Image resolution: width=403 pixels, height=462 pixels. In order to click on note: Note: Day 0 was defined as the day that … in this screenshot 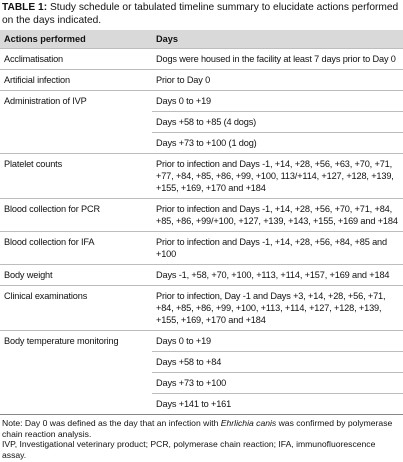, I will do `click(201, 428)`.